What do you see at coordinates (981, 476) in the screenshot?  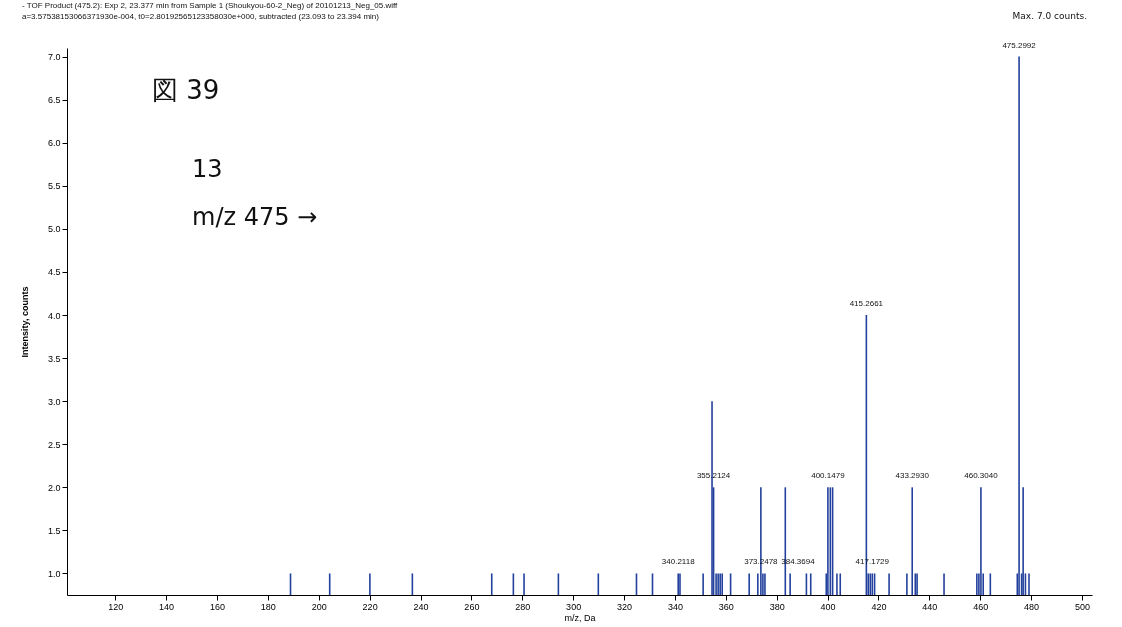 I see `annotation: 460.3040` at bounding box center [981, 476].